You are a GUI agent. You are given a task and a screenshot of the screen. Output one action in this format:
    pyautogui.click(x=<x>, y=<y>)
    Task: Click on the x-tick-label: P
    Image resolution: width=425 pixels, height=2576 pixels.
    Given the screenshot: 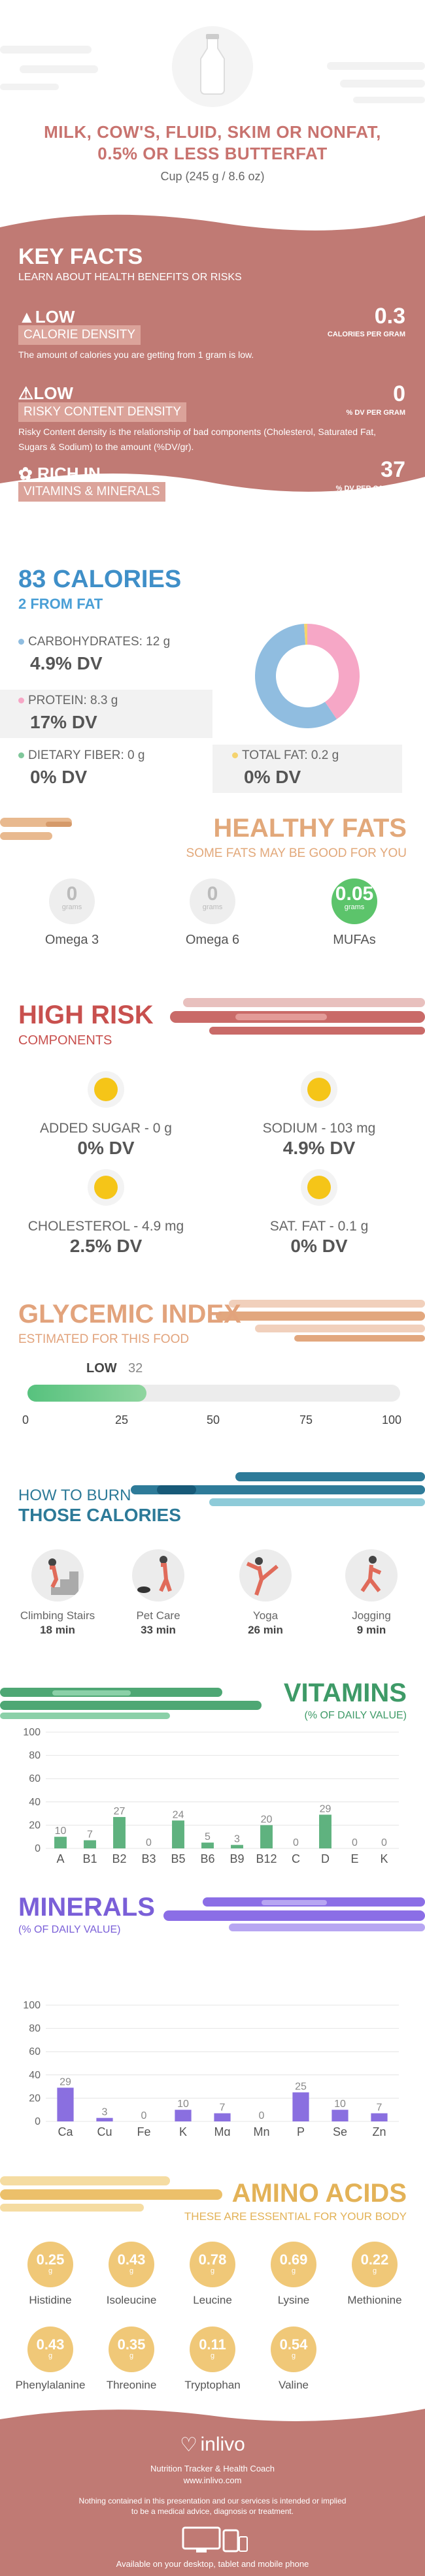 What is the action you would take?
    pyautogui.click(x=301, y=2130)
    